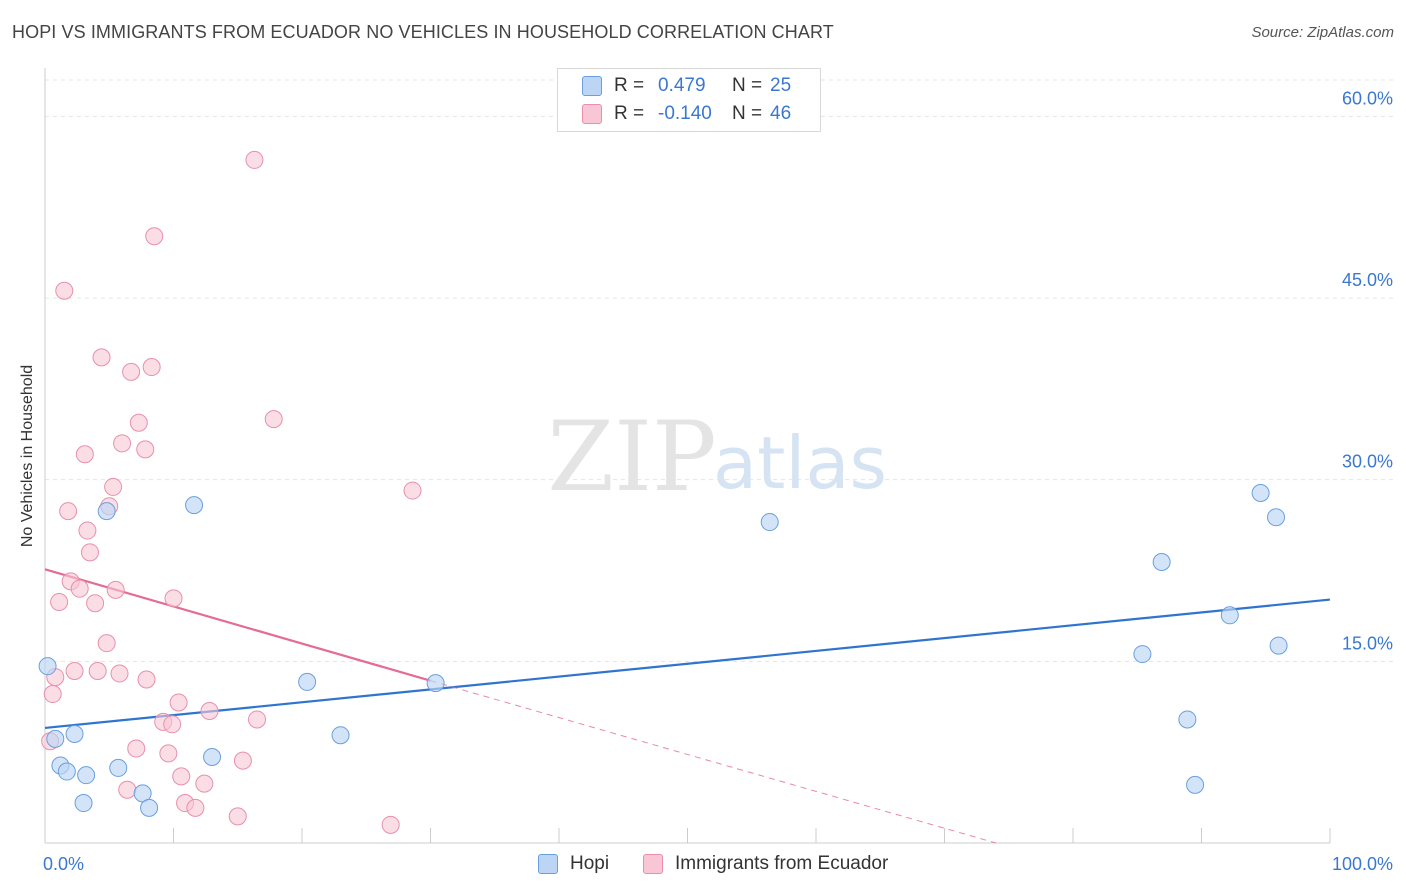 Image resolution: width=1406 pixels, height=892 pixels. I want to click on ecuador-swatch, so click(592, 114).